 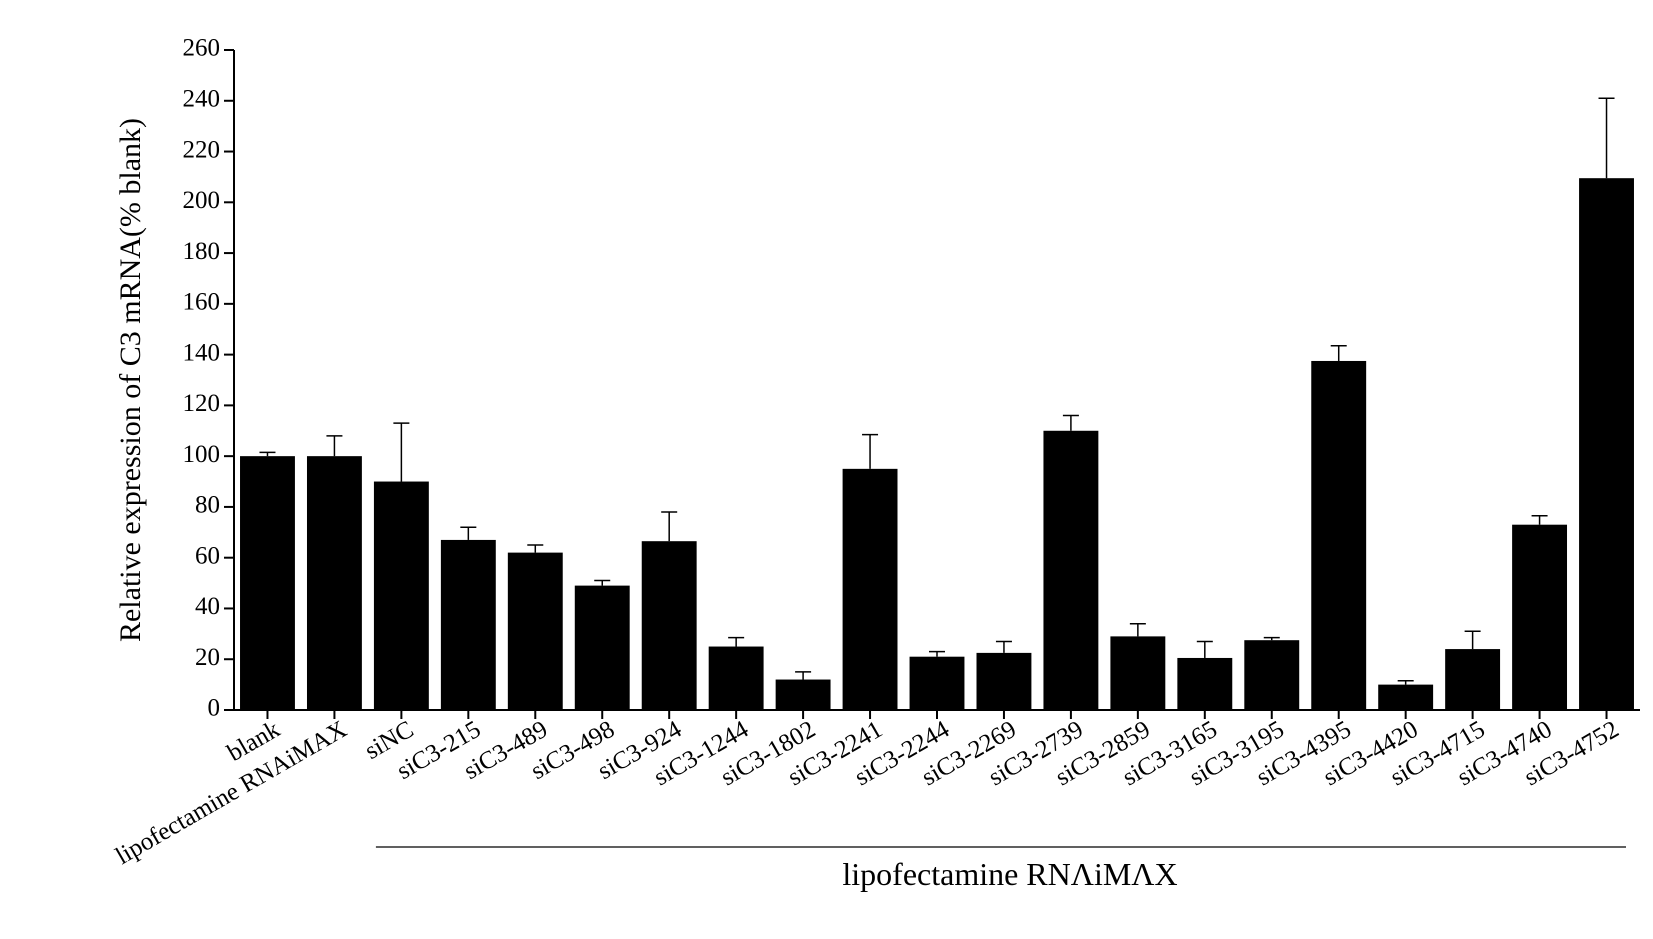 What do you see at coordinates (207, 606) in the screenshot?
I see `y-tick-label: 40` at bounding box center [207, 606].